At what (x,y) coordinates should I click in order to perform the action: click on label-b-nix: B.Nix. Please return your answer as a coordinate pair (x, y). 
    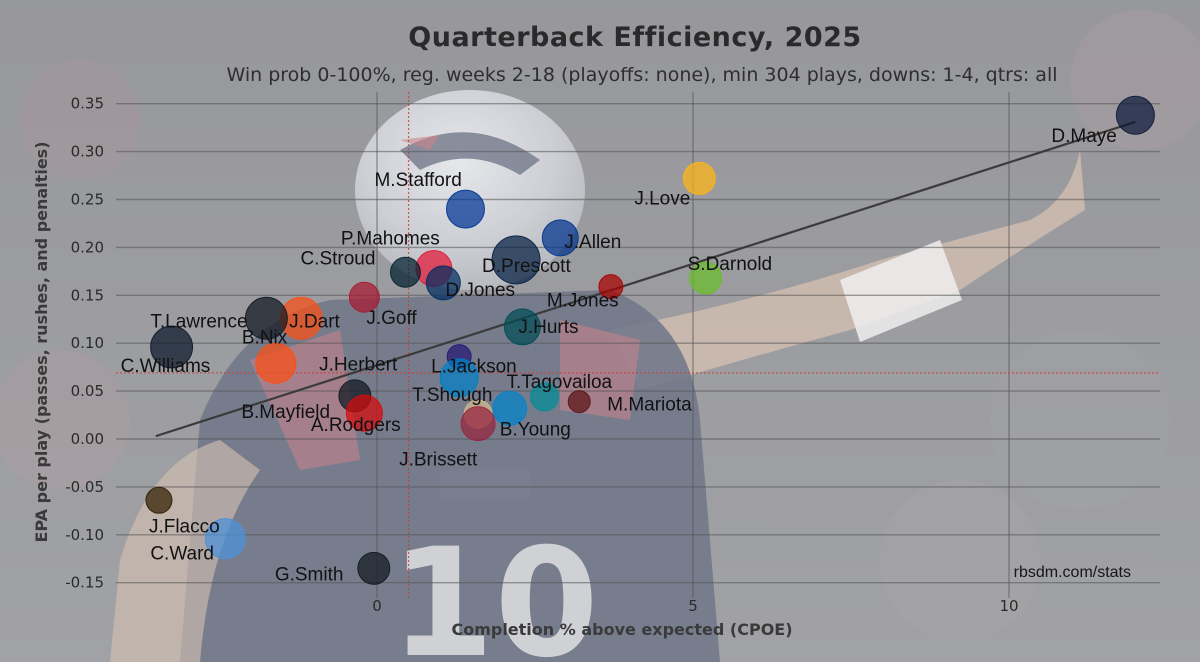
    Looking at the image, I should click on (265, 337).